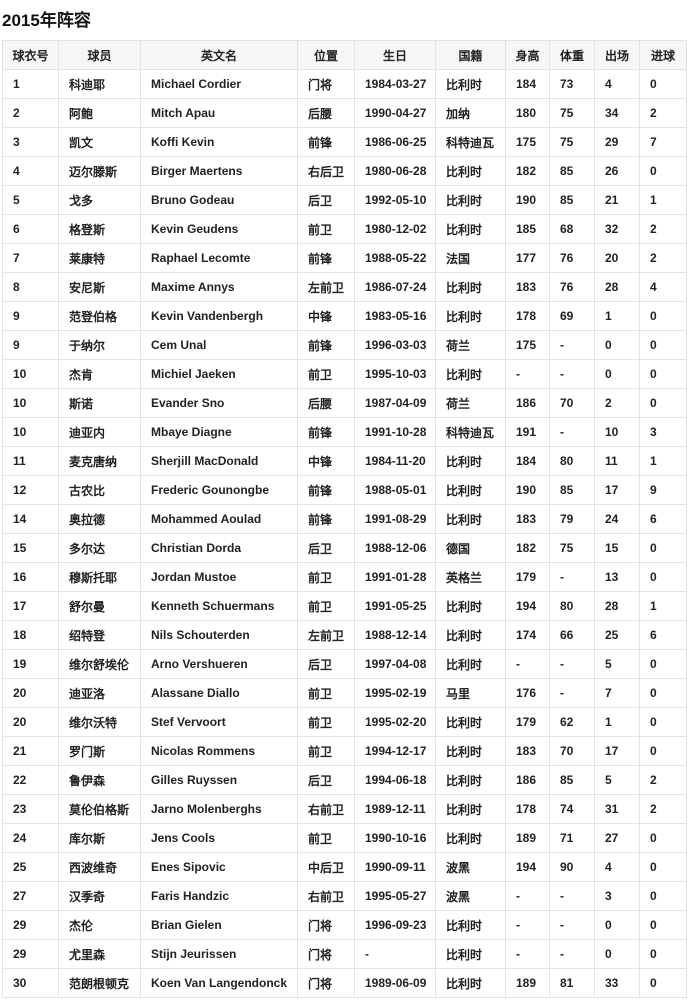 The width and height of the screenshot is (688, 1002). What do you see at coordinates (99, 635) in the screenshot?
I see `cell-player: 绍特登` at bounding box center [99, 635].